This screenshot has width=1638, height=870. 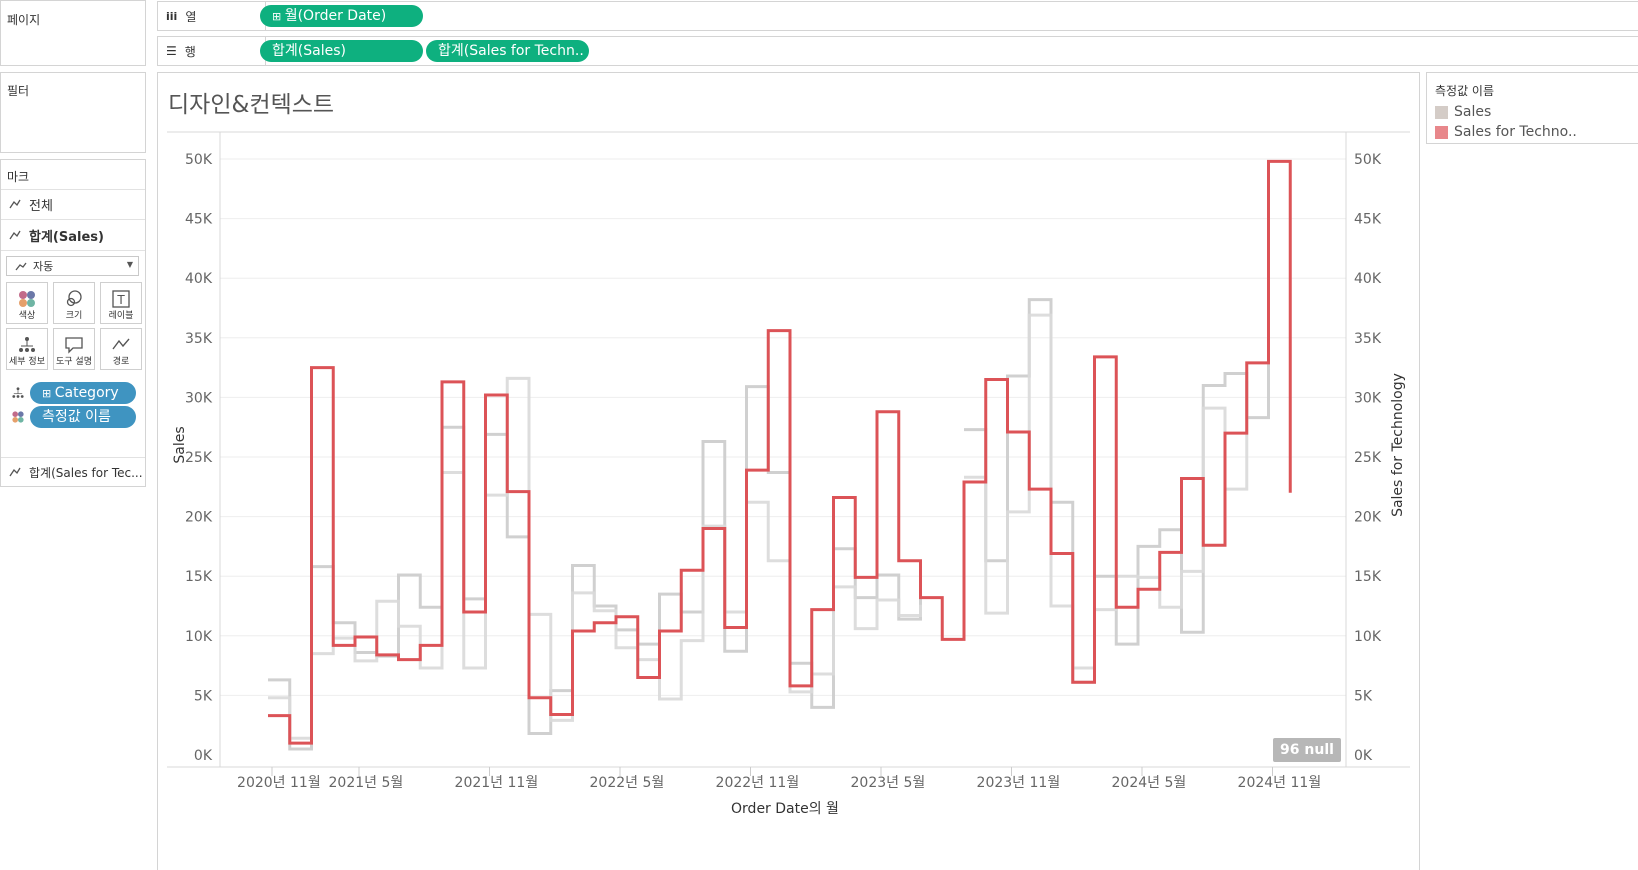 I want to click on x-tick-label: 2021년 11월, so click(x=497, y=783).